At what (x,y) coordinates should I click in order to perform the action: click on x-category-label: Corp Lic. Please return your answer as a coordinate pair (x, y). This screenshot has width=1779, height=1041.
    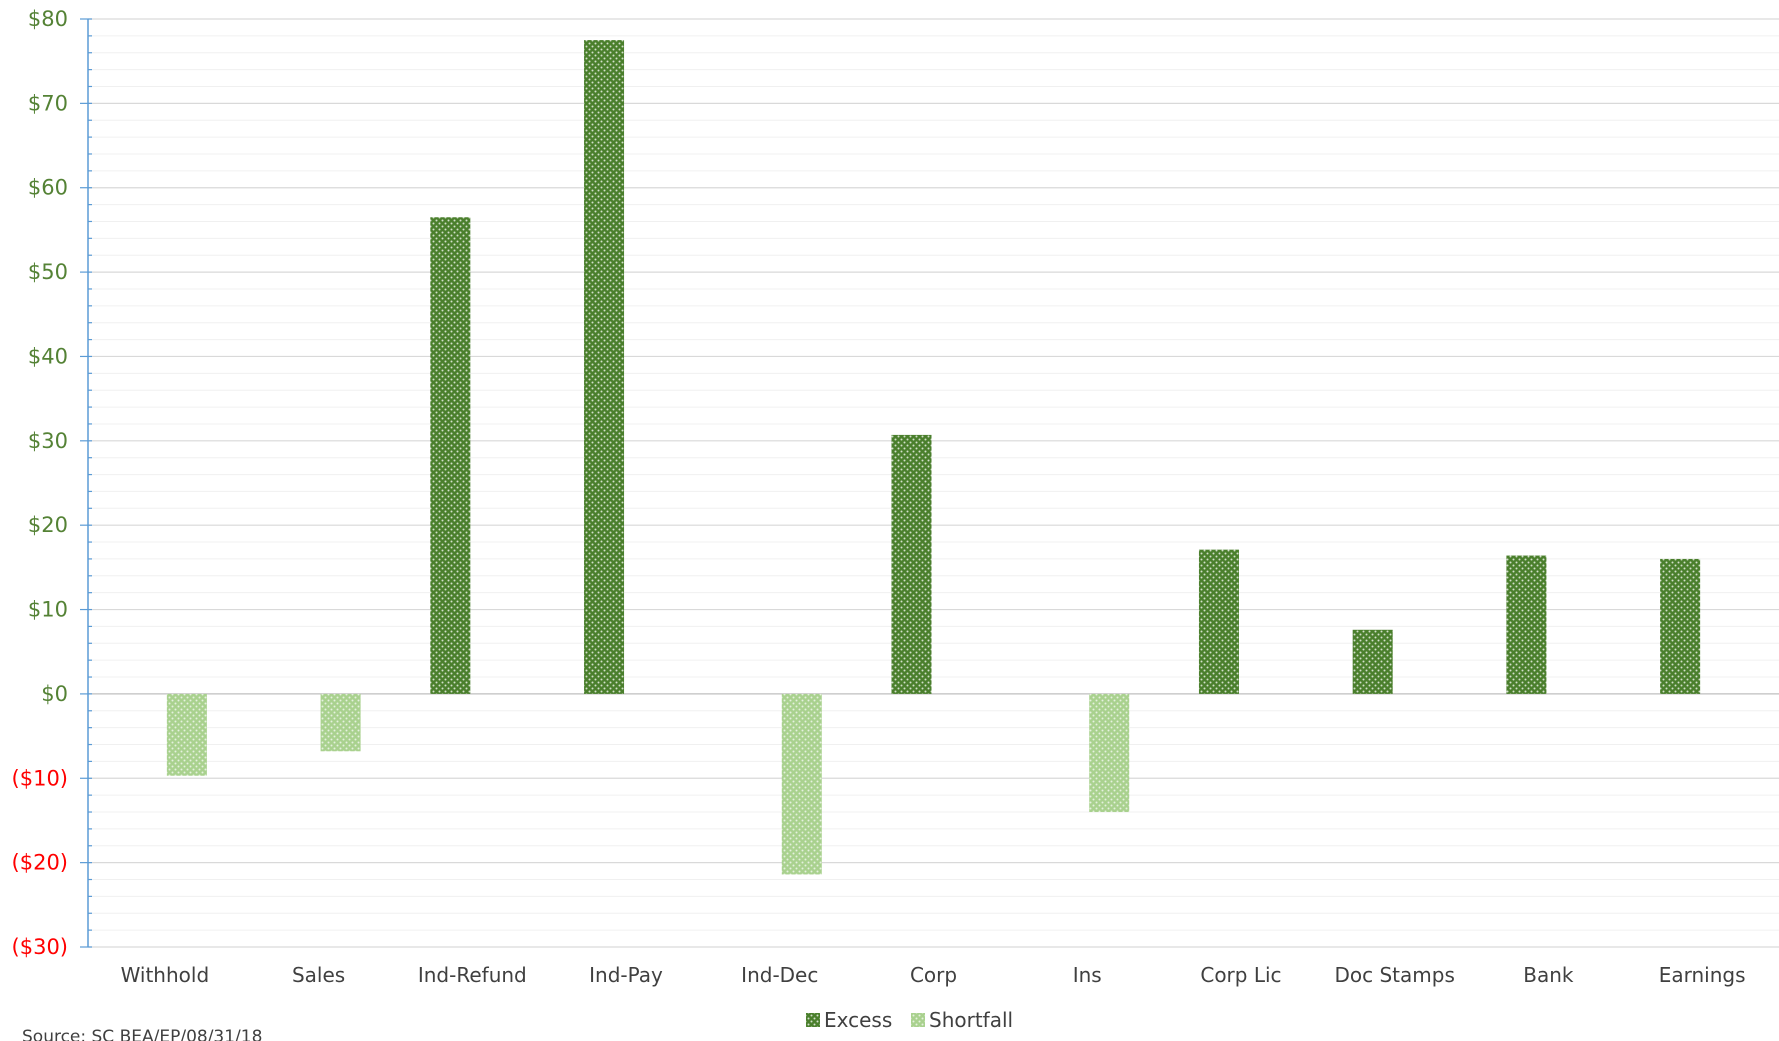
    Looking at the image, I should click on (1240, 975).